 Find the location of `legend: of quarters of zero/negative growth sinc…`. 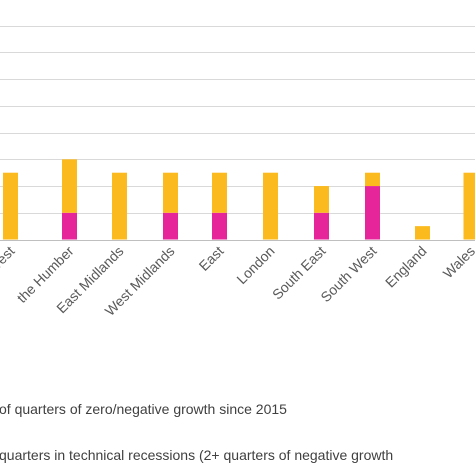

legend: of quarters of zero/negative growth sinc… is located at coordinates (196, 432).